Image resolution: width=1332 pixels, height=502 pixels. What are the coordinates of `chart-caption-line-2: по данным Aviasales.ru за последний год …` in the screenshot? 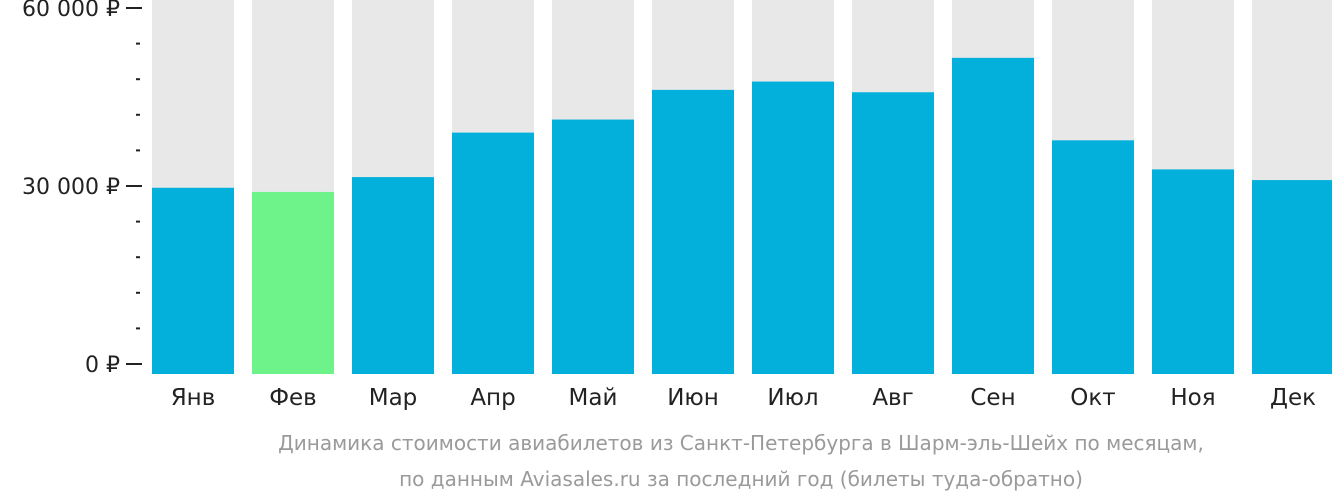 It's located at (741, 479).